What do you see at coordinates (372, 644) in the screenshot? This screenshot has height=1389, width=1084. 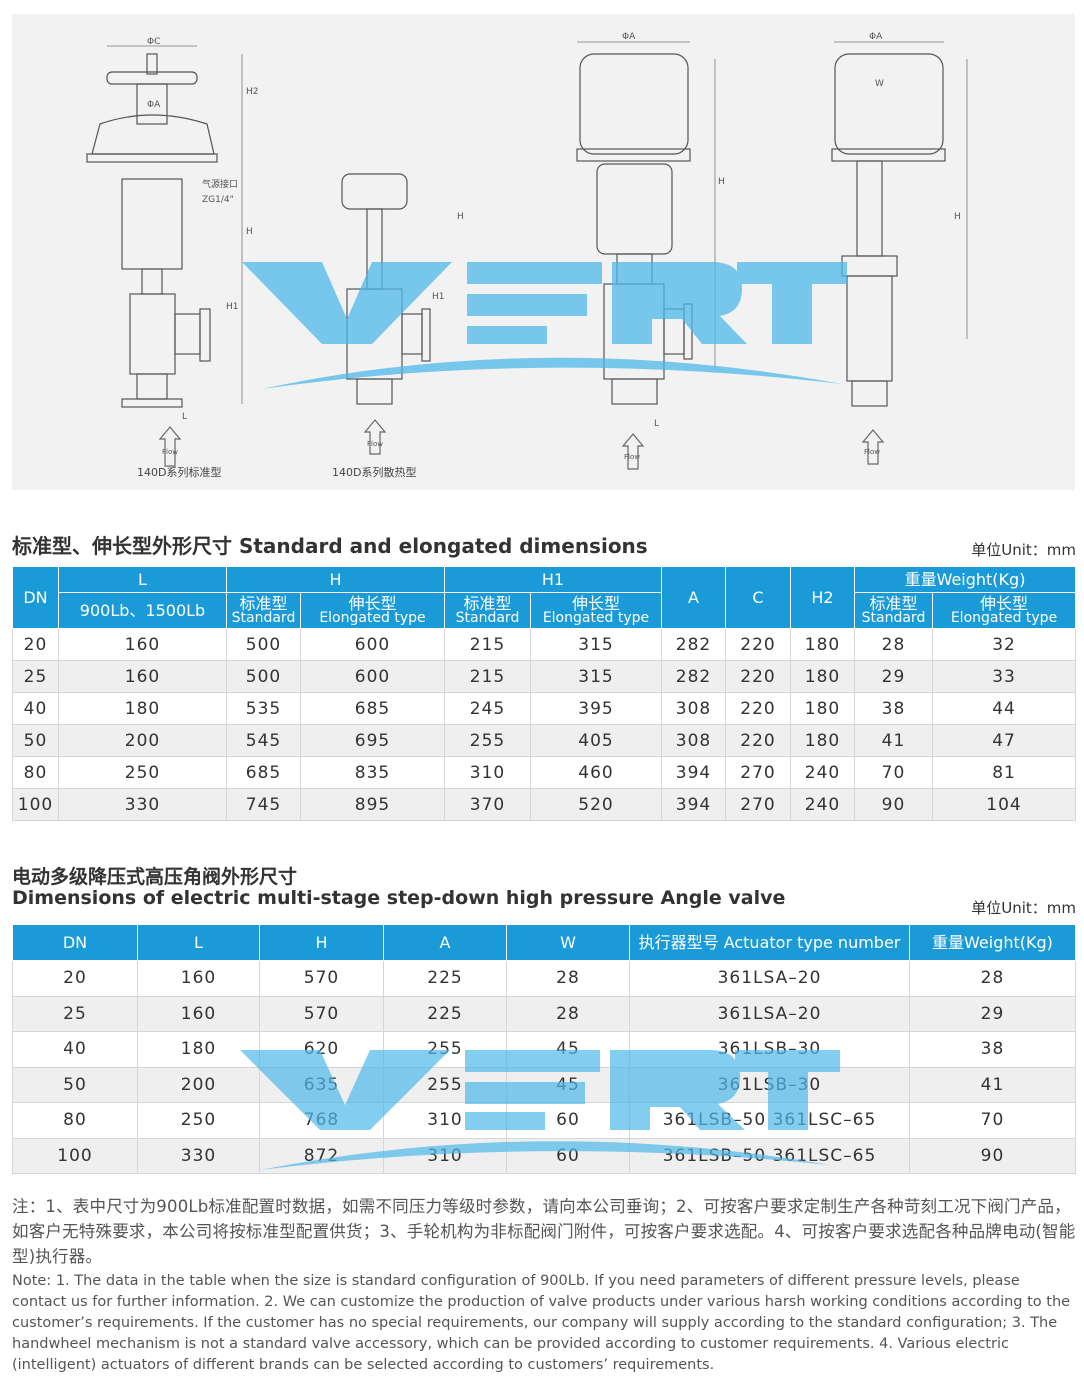 I see `table-cell: 600` at bounding box center [372, 644].